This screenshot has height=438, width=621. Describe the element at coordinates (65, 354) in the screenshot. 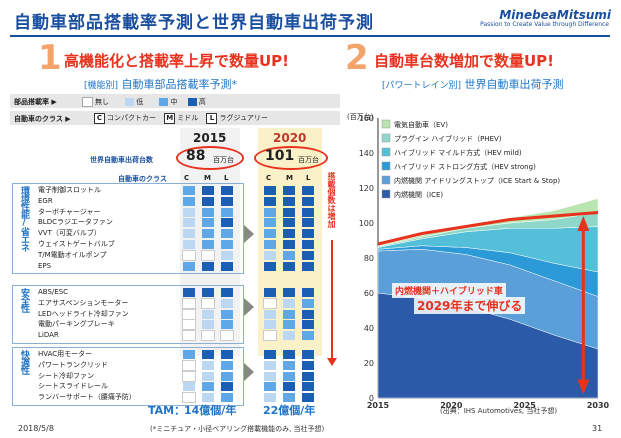

I see `component-row-label: HVAC用モーター` at that location.